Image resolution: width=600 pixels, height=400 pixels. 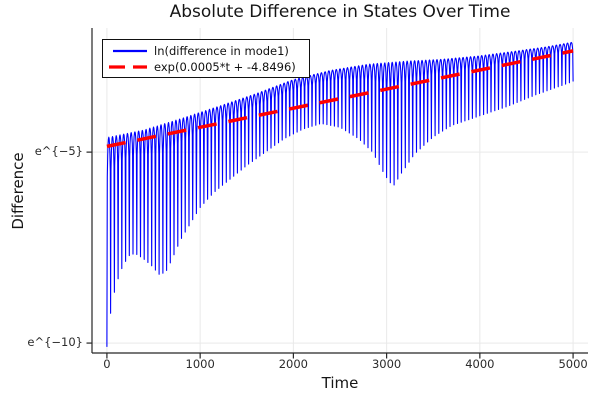 I want to click on x-tick-label: 5000, so click(x=573, y=364).